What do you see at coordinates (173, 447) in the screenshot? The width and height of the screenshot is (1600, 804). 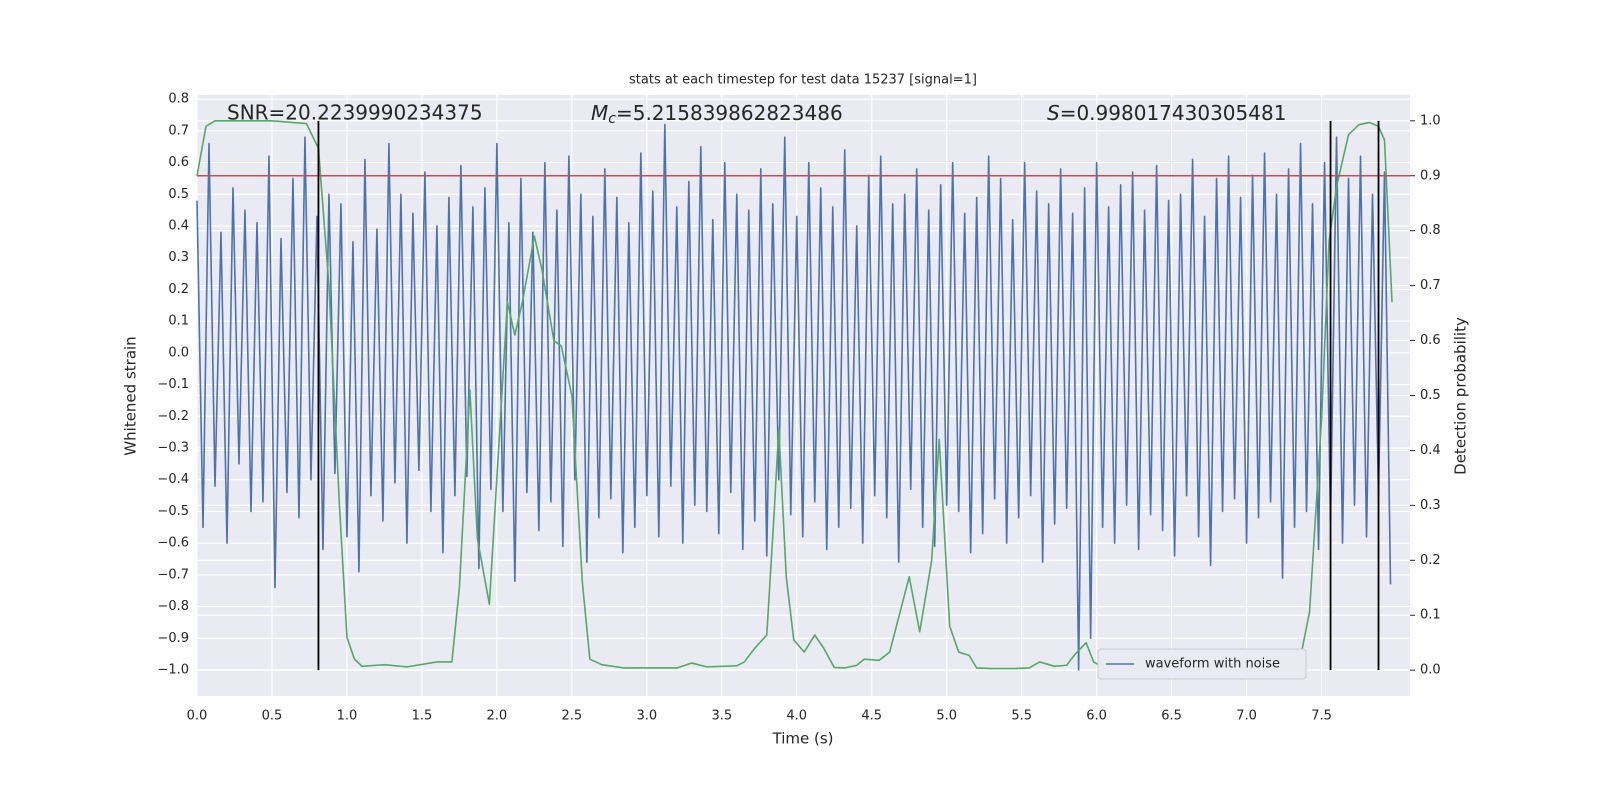 I see `y-tick-label: −0.3` at bounding box center [173, 447].